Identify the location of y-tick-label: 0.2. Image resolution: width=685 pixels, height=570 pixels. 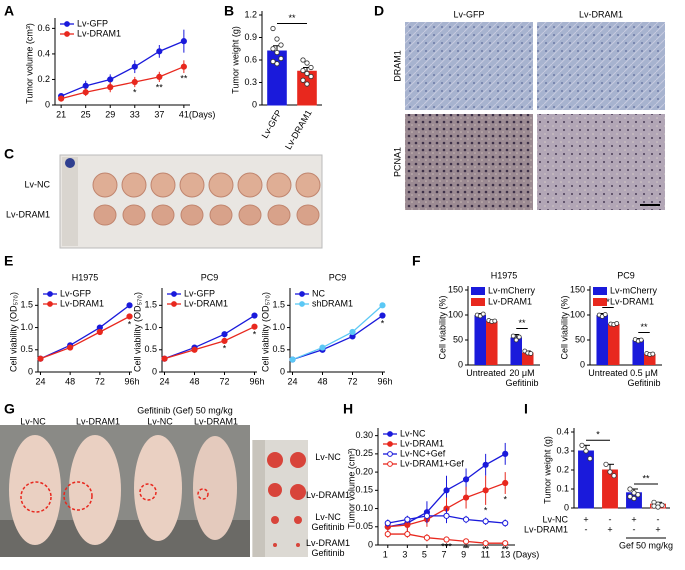
(43, 79).